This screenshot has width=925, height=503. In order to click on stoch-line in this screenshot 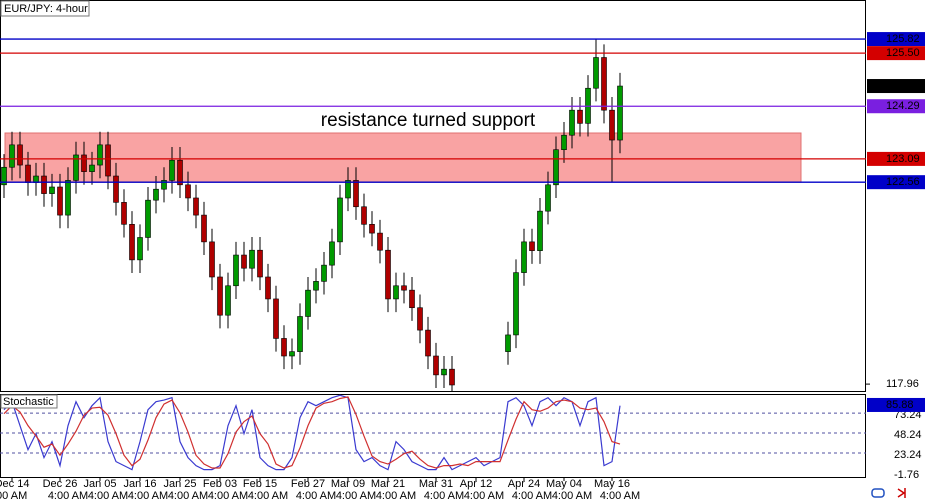, I will do `click(312, 432)`.